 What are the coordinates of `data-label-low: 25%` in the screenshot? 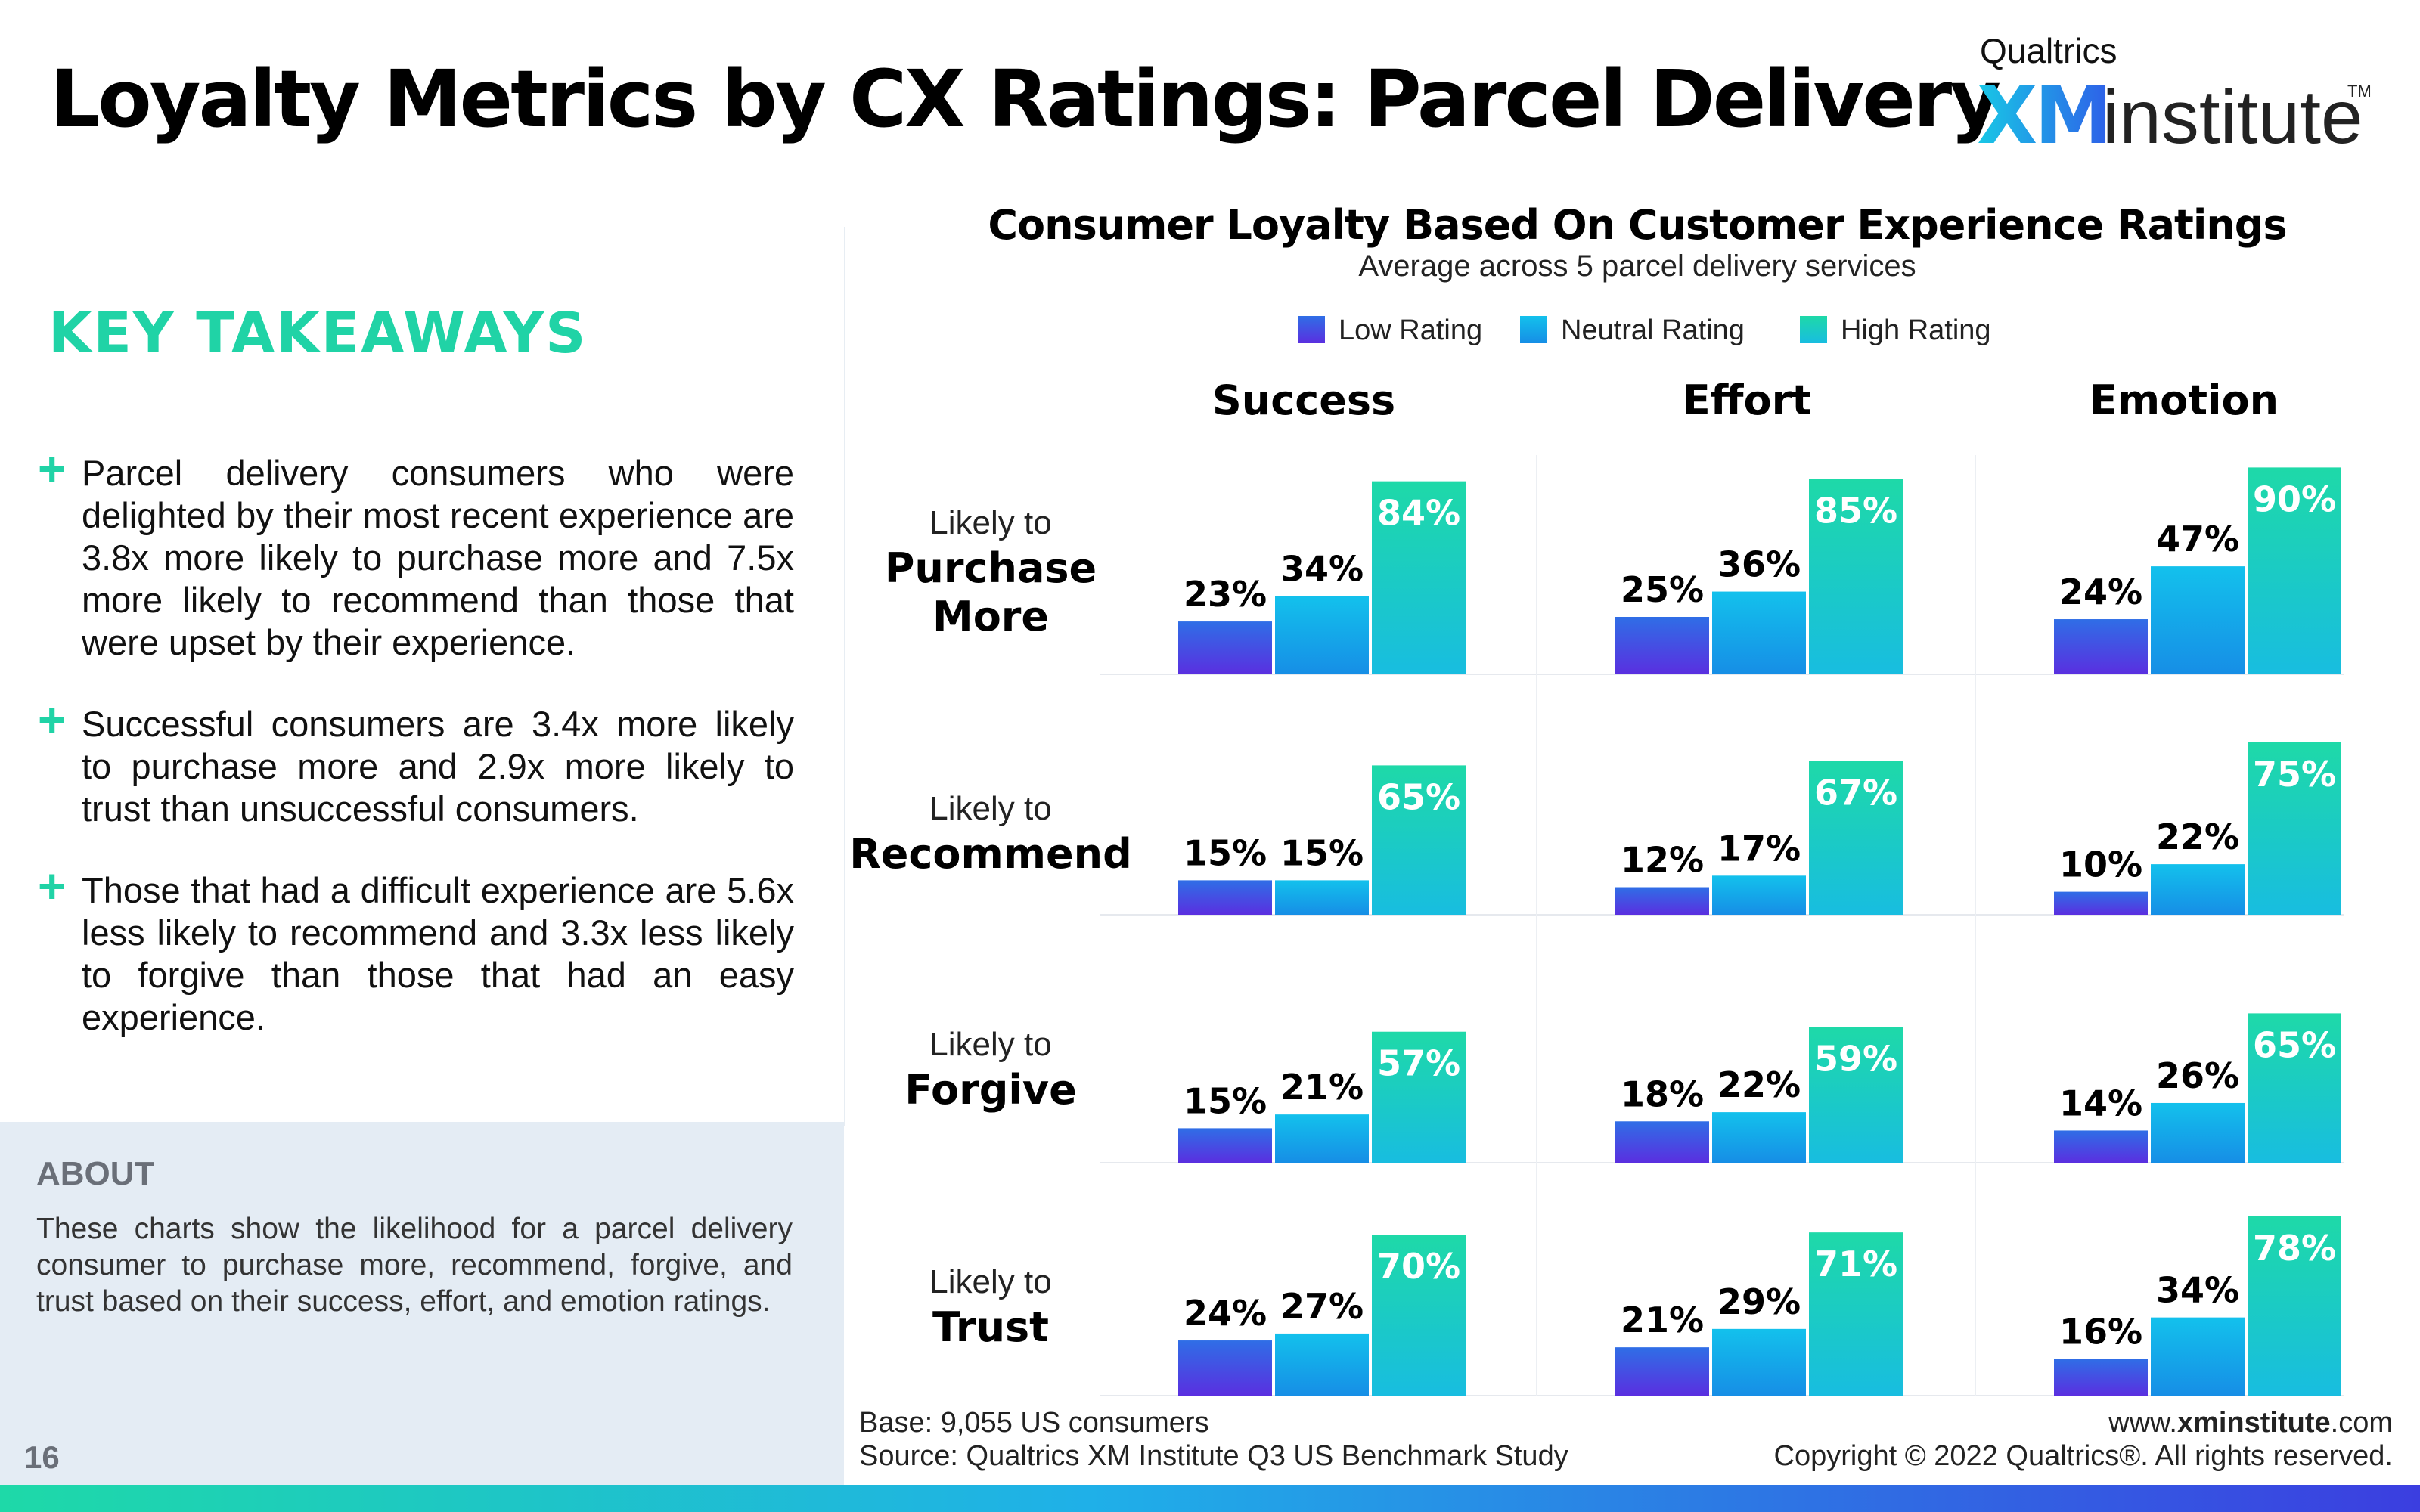 It's located at (1663, 589).